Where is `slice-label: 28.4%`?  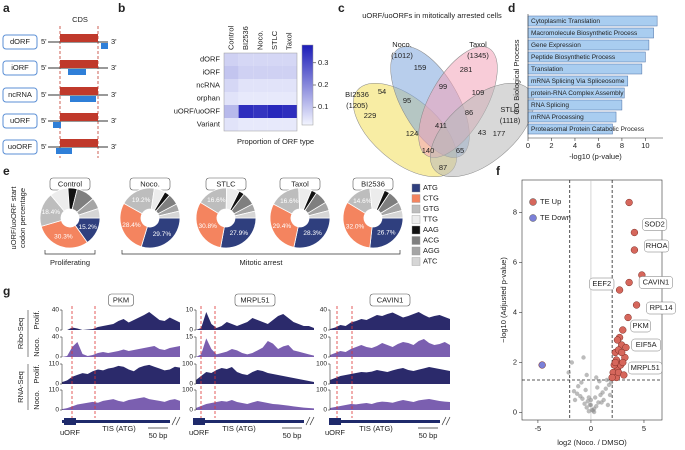 slice-label: 28.4% is located at coordinates (131, 225).